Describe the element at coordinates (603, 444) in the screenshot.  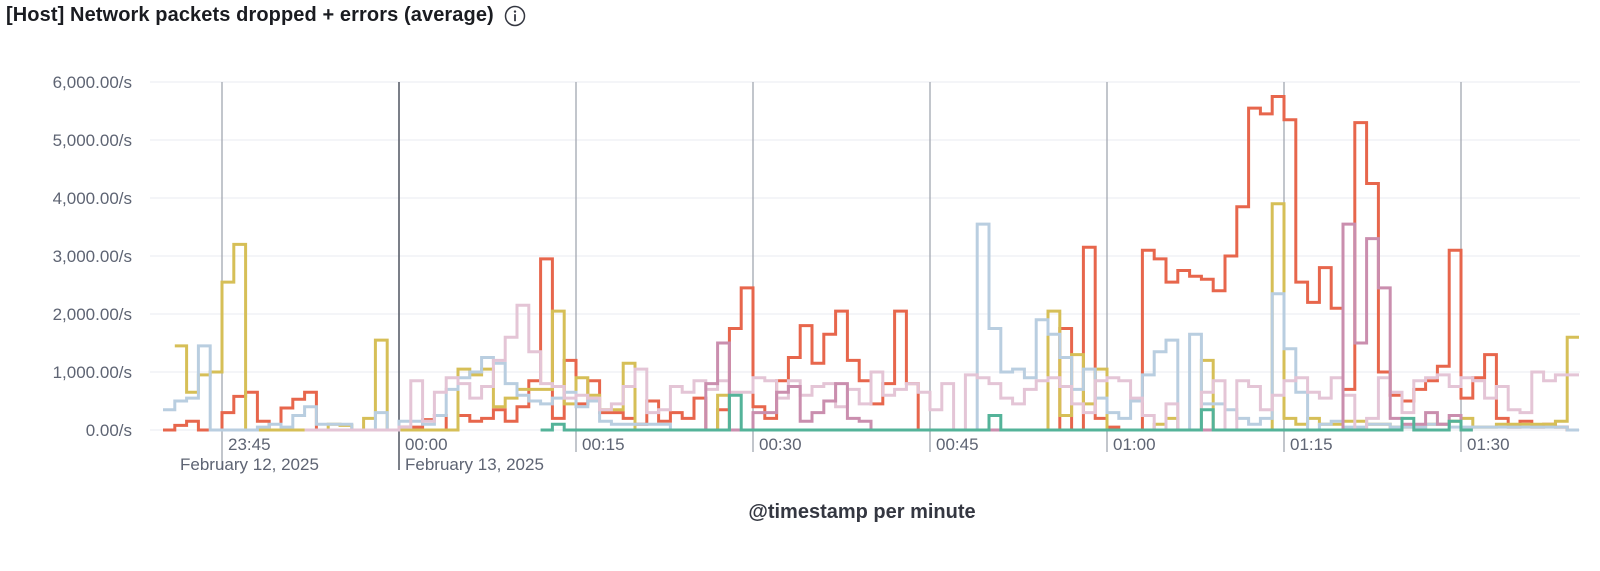
I see `x-tick-label: 00:15` at that location.